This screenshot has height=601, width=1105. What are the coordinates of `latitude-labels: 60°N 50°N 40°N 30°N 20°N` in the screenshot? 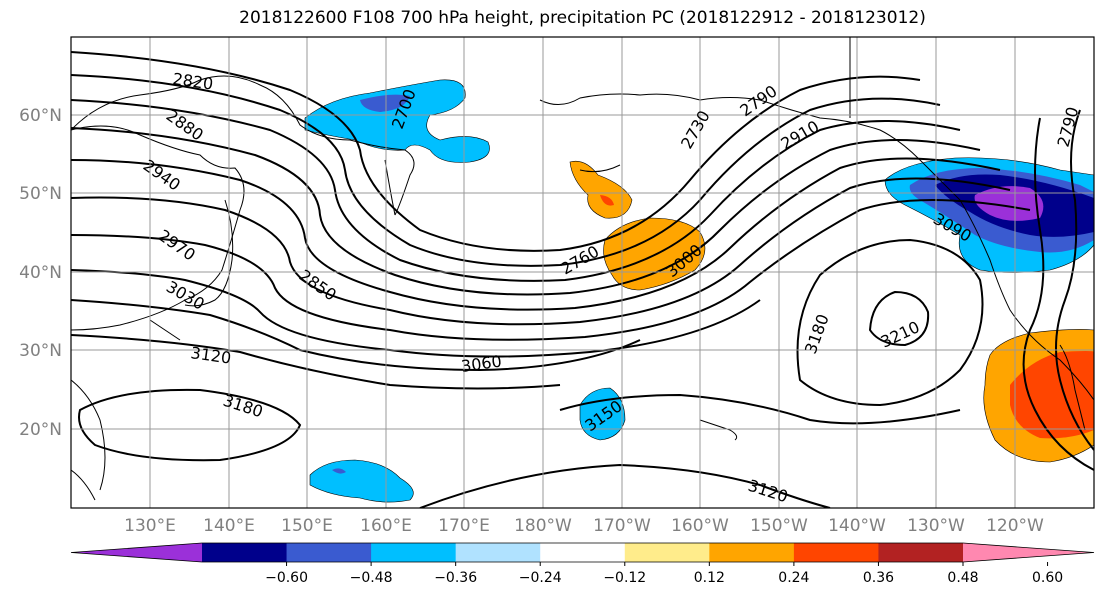 It's located at (40, 273).